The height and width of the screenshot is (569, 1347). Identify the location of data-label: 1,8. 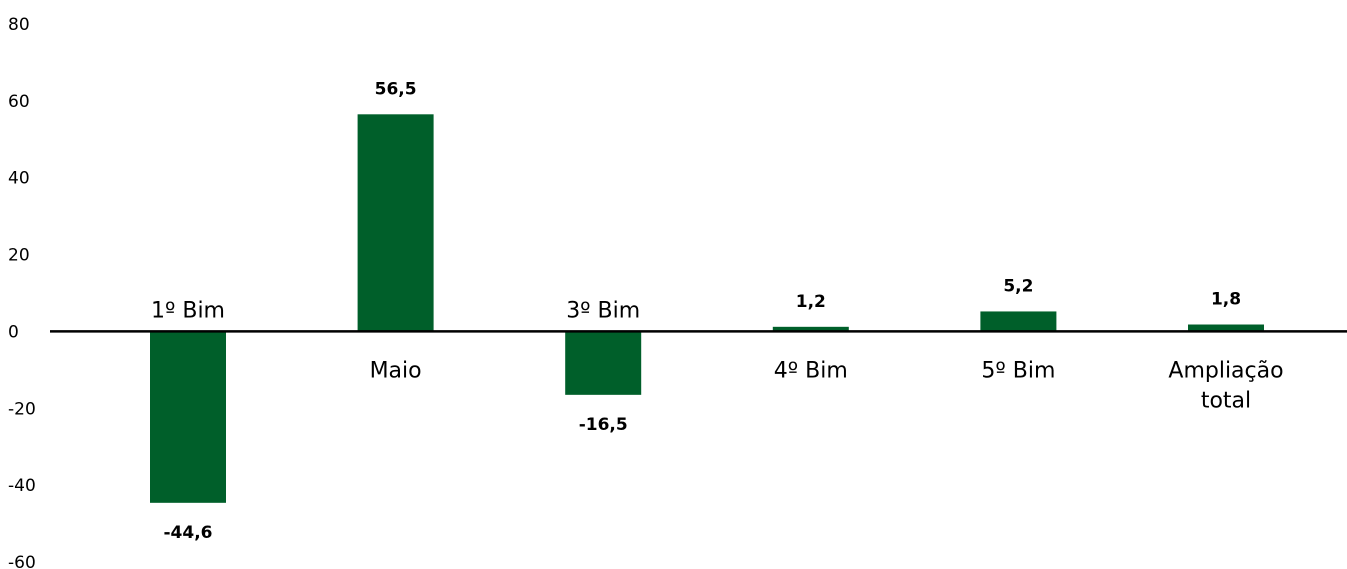
(1226, 300).